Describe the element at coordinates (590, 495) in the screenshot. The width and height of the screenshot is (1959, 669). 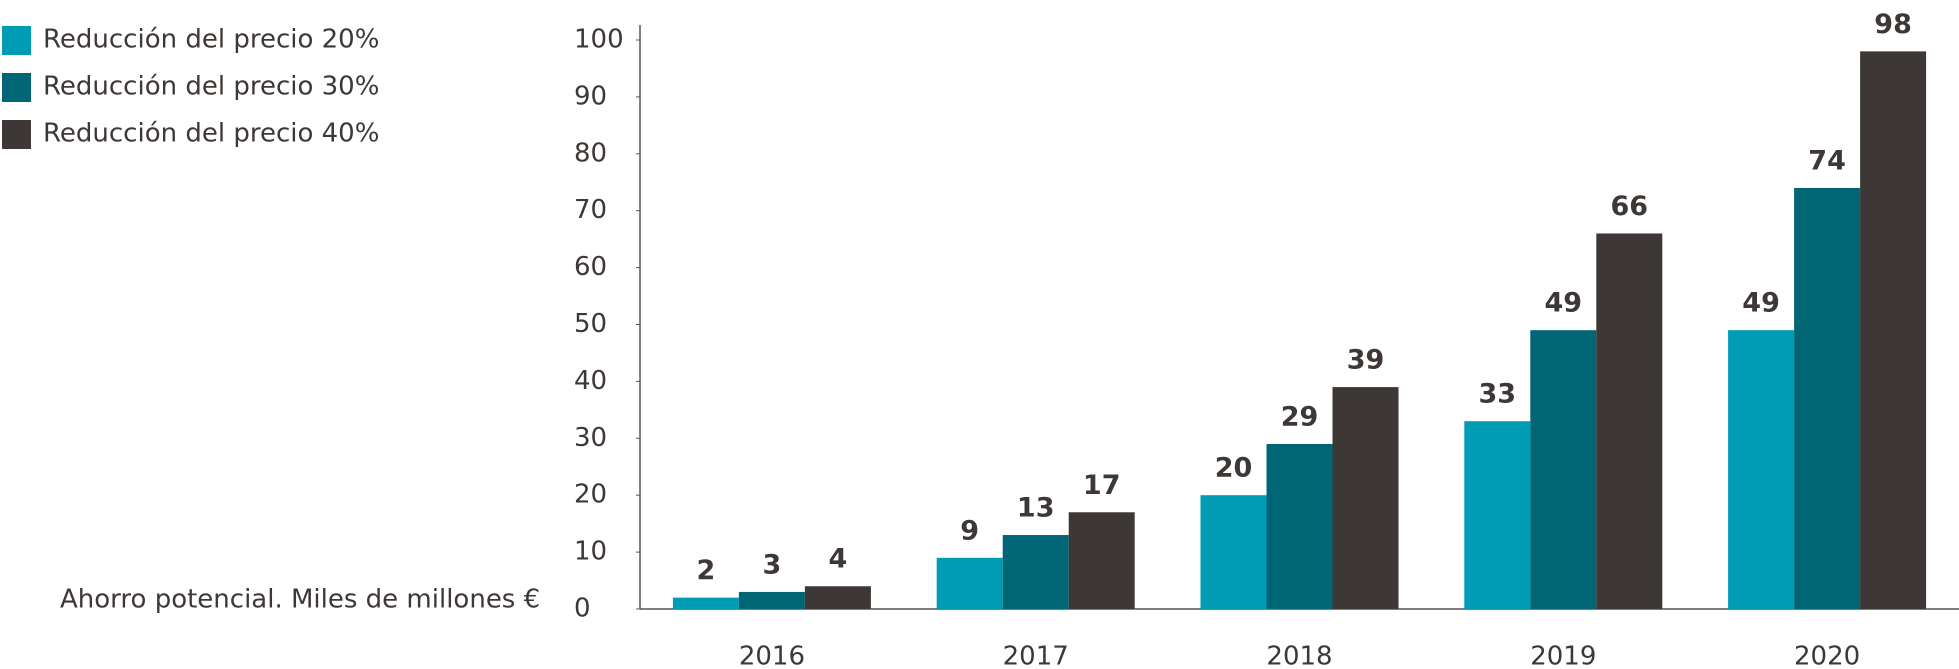
I see `y-tick-label: 20` at that location.